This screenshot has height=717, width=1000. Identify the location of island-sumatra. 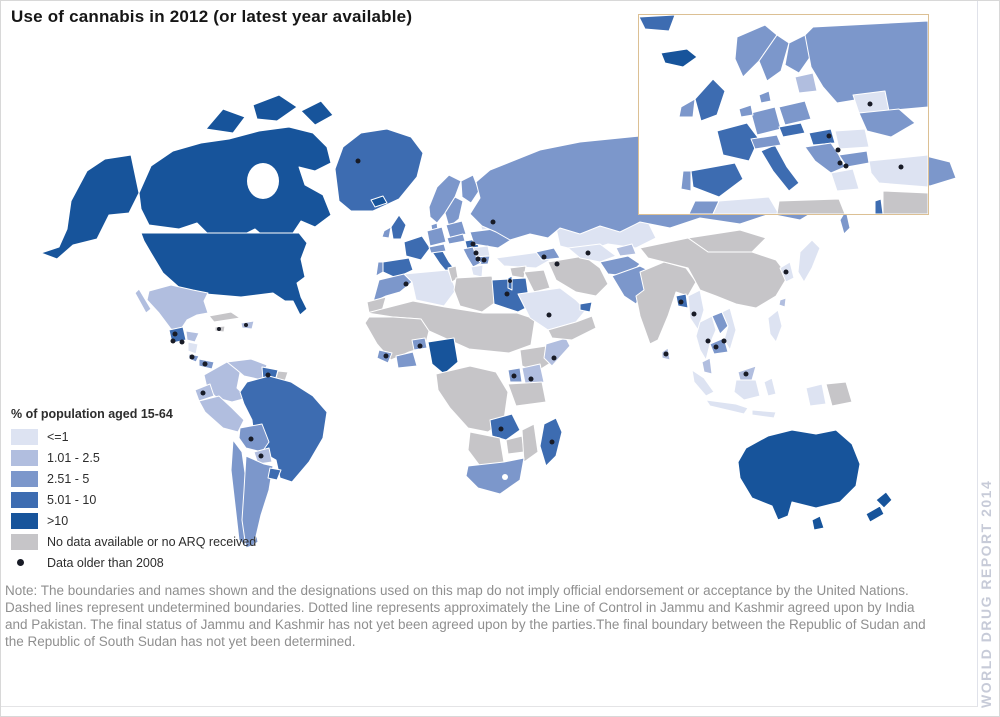
(703, 383).